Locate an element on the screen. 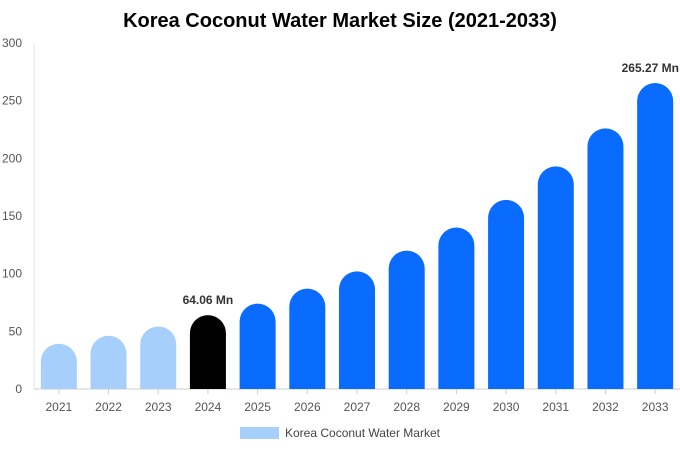  x-tick-label: 2025 is located at coordinates (257, 407).